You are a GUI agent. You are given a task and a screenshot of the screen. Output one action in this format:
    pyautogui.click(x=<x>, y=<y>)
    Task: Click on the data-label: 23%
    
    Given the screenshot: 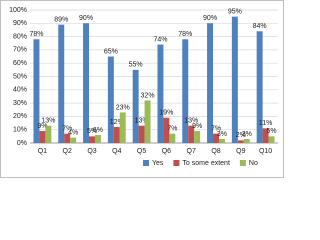 What is the action you would take?
    pyautogui.click(x=123, y=107)
    